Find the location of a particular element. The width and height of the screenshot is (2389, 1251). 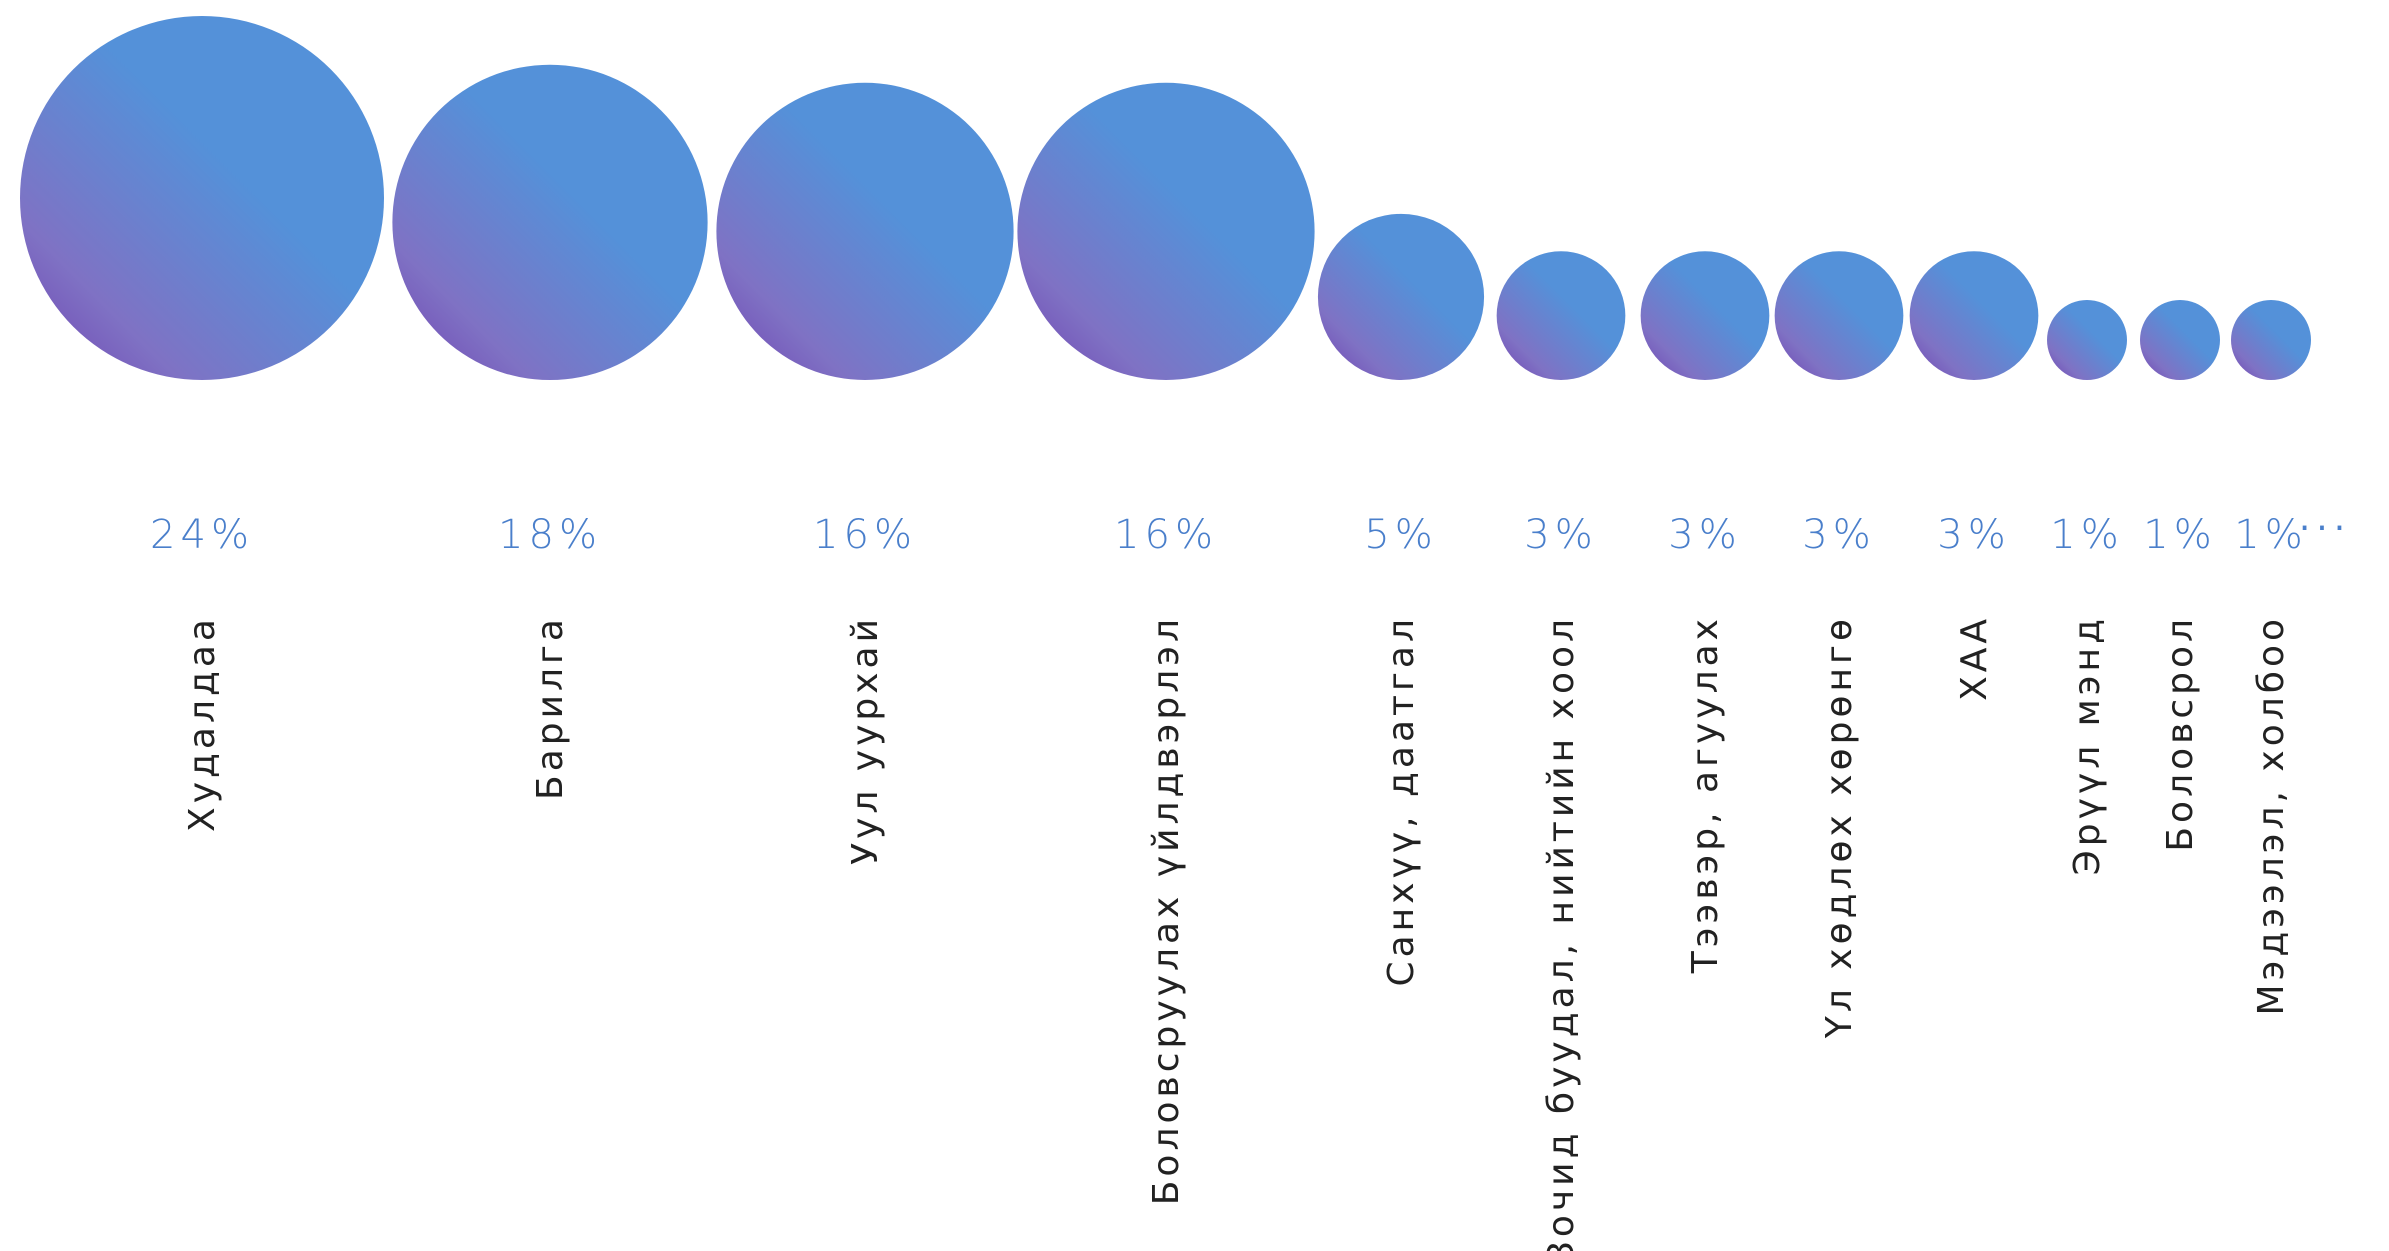

percent-labels-layer: 24% 18% 16% 16% 5% 3% 3% 3% 3% 1% 1% 1% is located at coordinates (1228, 535).